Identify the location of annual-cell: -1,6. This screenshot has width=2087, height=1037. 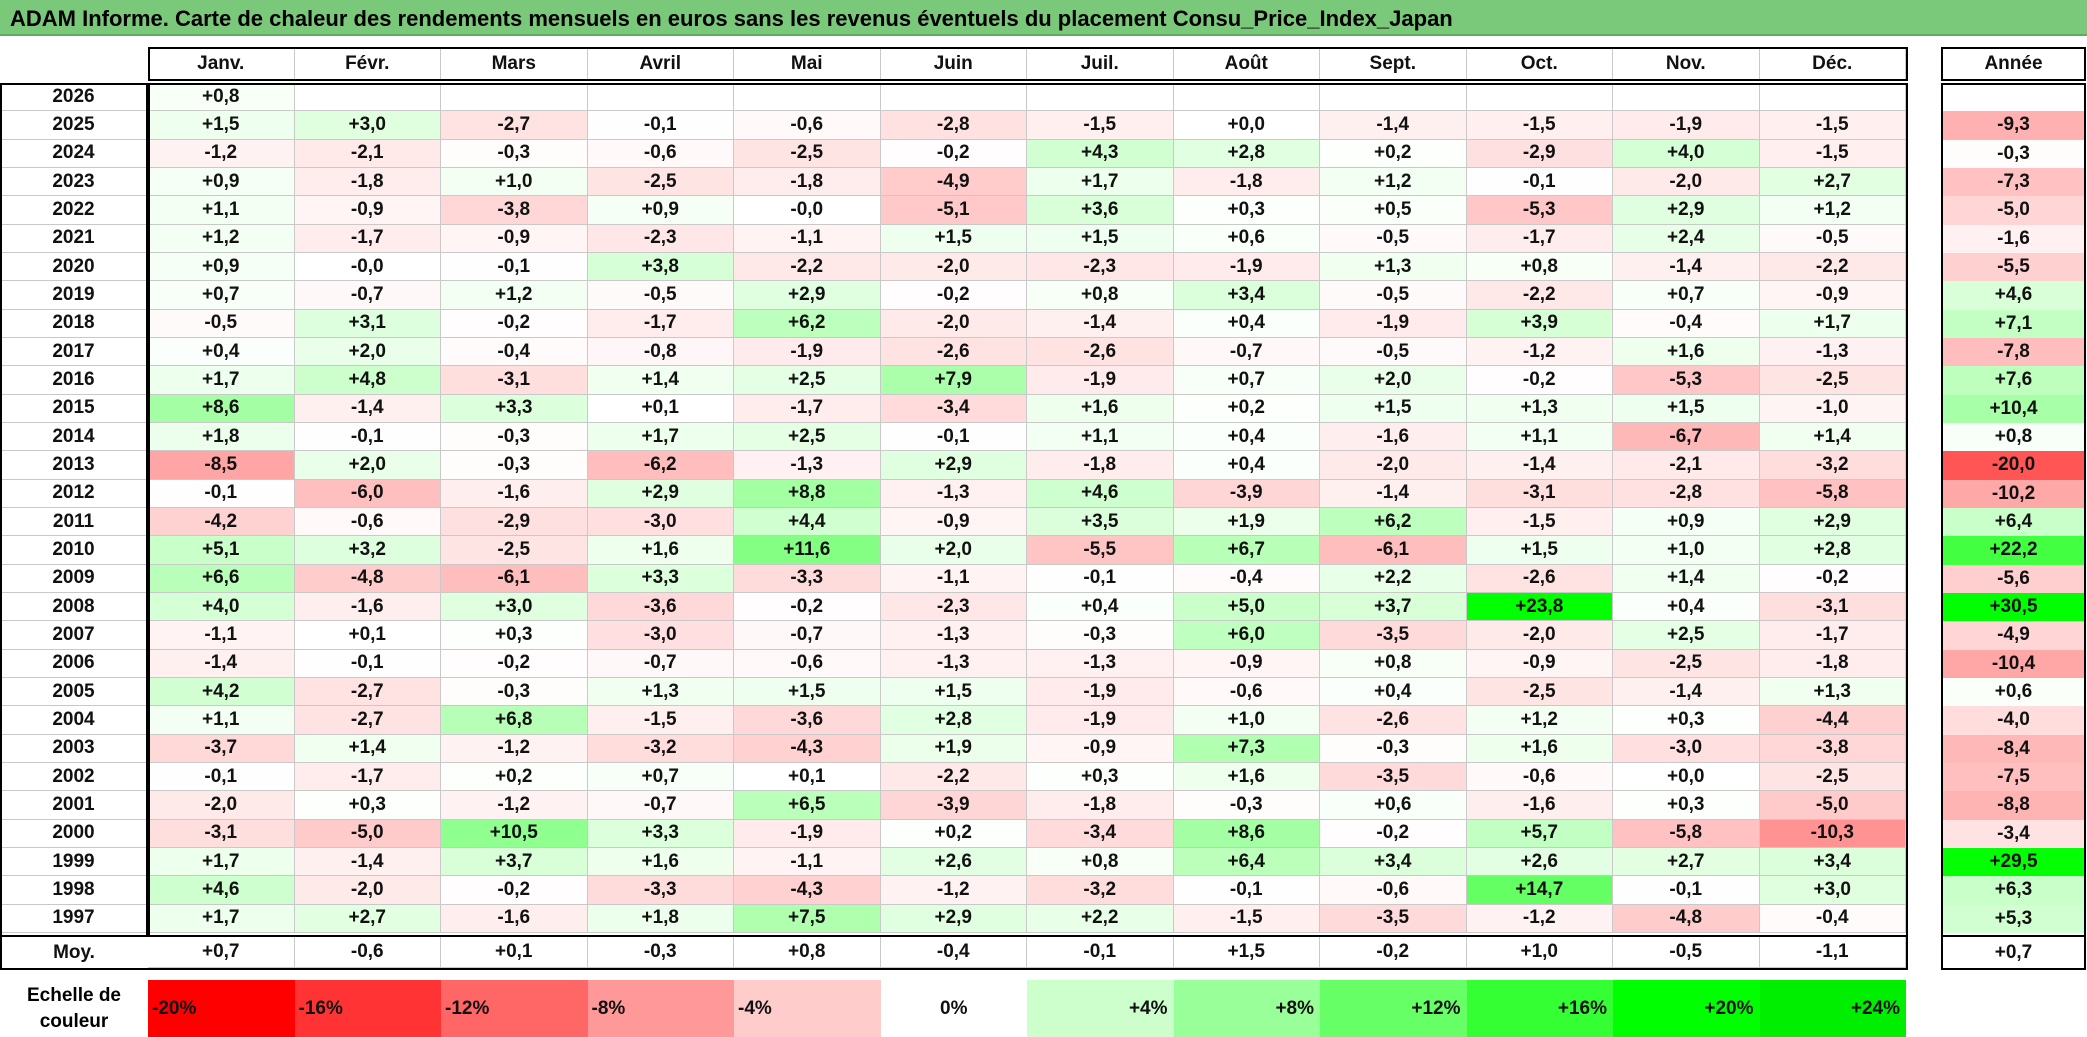
(2013, 238).